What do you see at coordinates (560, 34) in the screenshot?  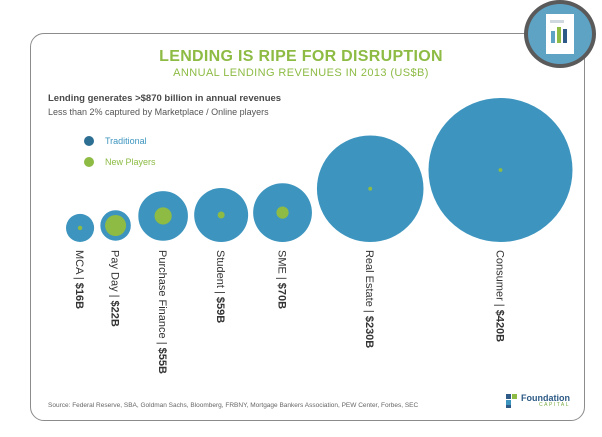 I see `document-icon` at bounding box center [560, 34].